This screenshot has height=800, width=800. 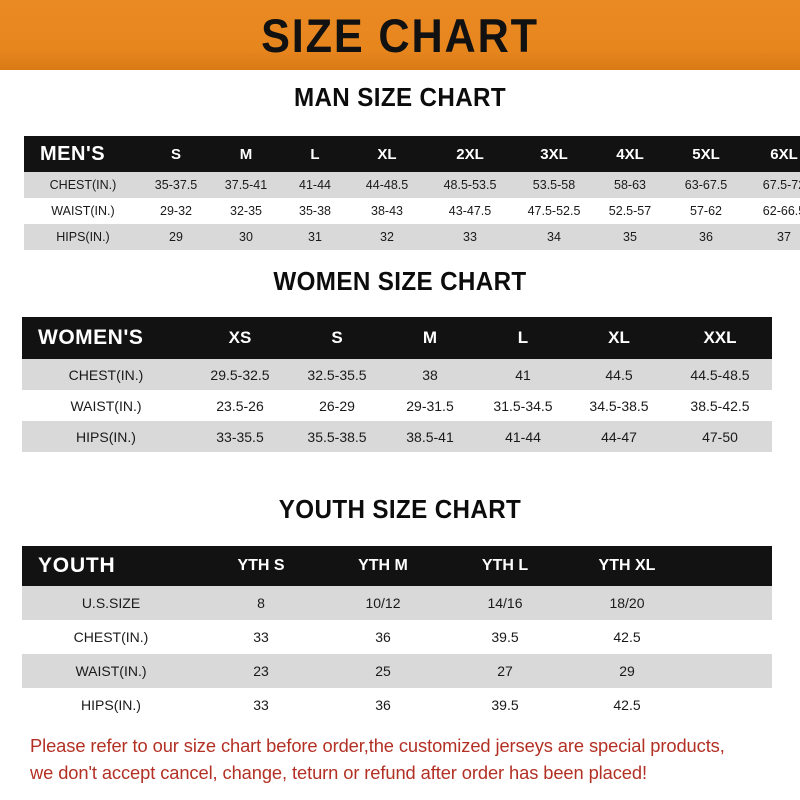 I want to click on youth-ussize-yth-s: 8, so click(x=261, y=603).